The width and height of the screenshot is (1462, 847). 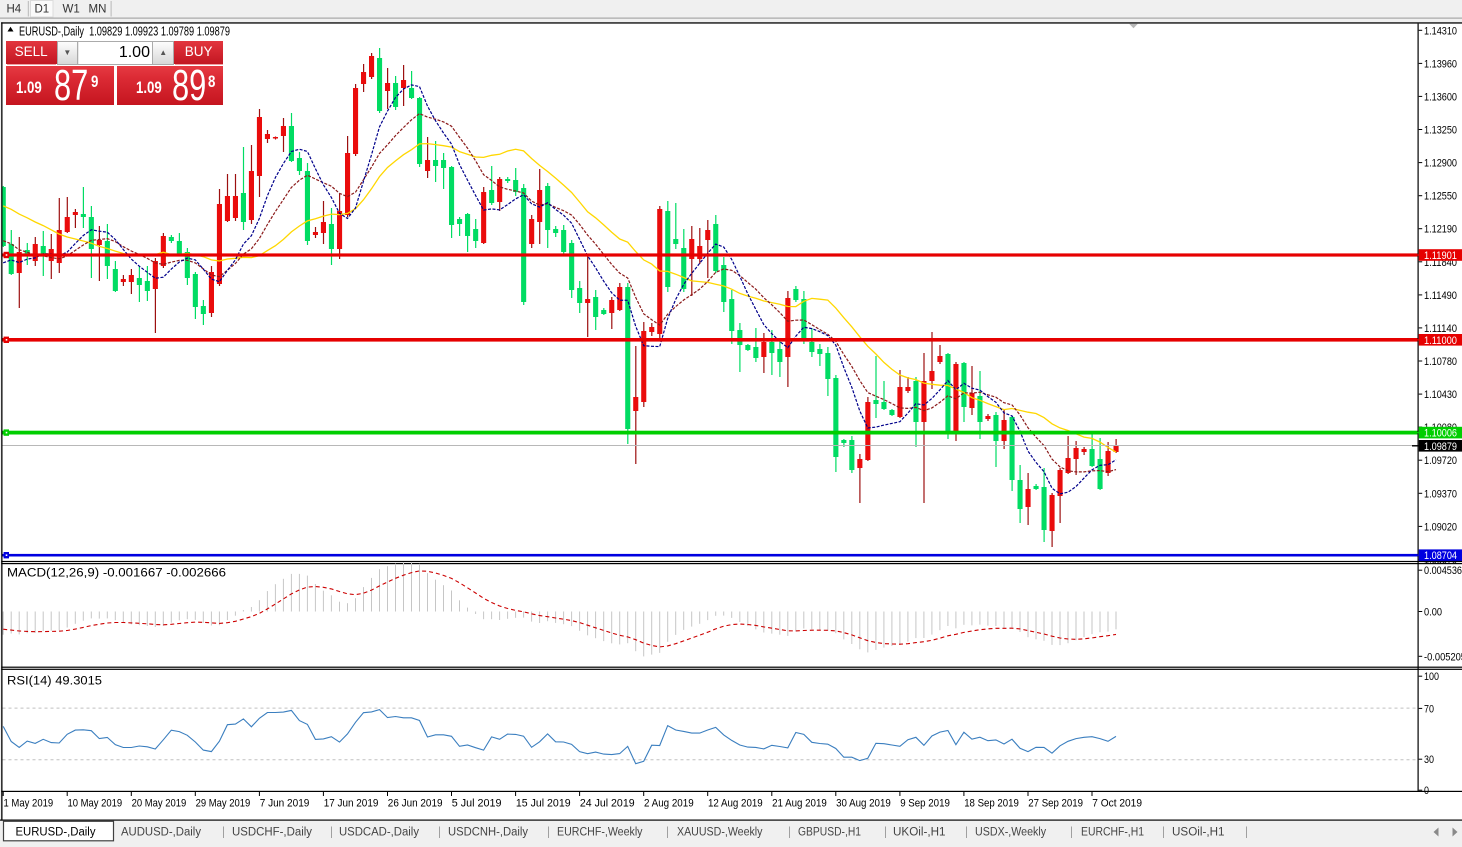 I want to click on svg-text:MACD(12,26,9) -0.001667 -0.002: MACD(12,26,9) -0.001667 -0.002666, so click(x=116, y=573).